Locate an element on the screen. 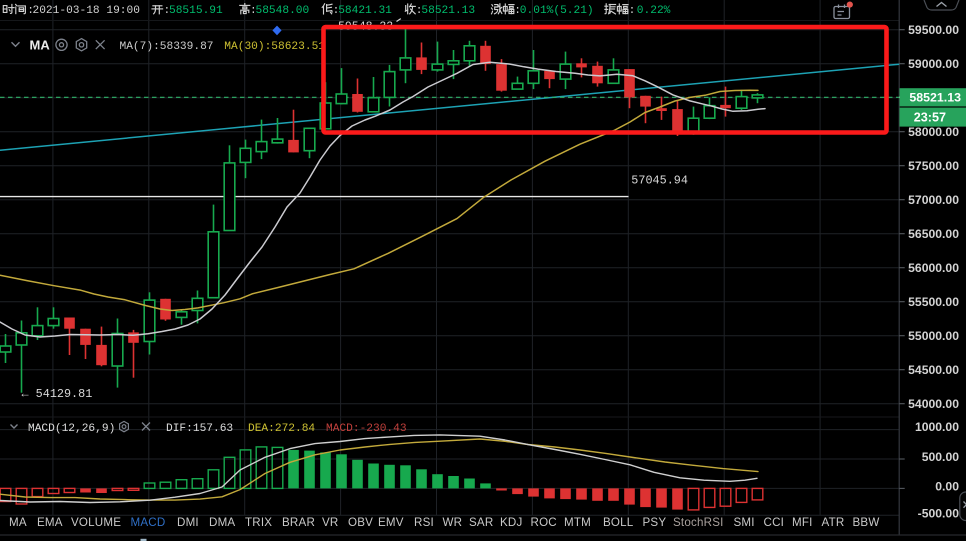 The image size is (966, 541). svg-text: 0.00 is located at coordinates (947, 487).